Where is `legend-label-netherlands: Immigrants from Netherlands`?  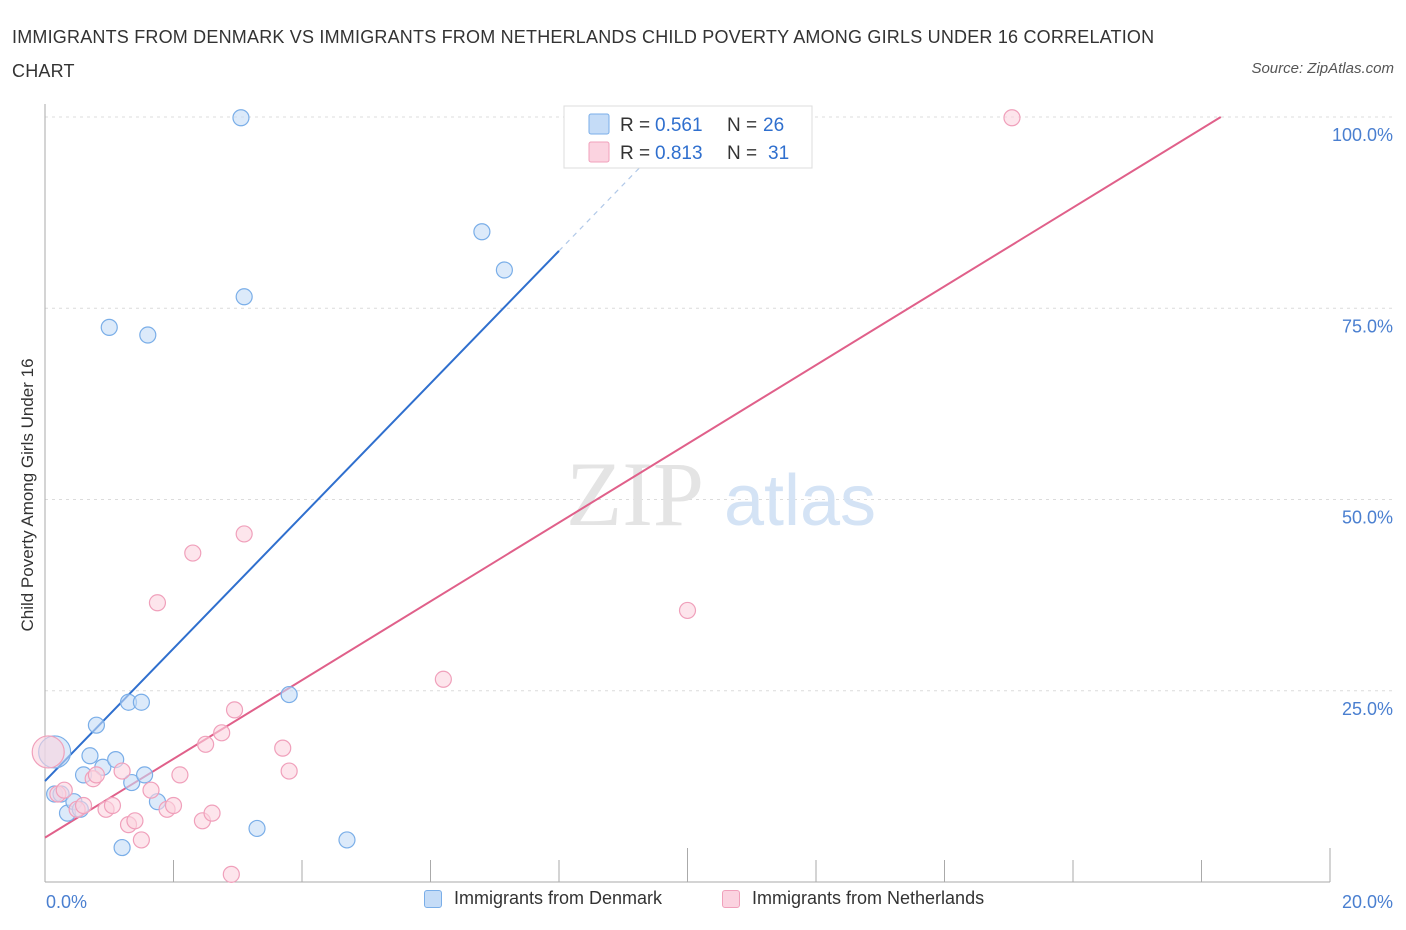
legend-label-netherlands: Immigrants from Netherlands is located at coordinates (868, 898).